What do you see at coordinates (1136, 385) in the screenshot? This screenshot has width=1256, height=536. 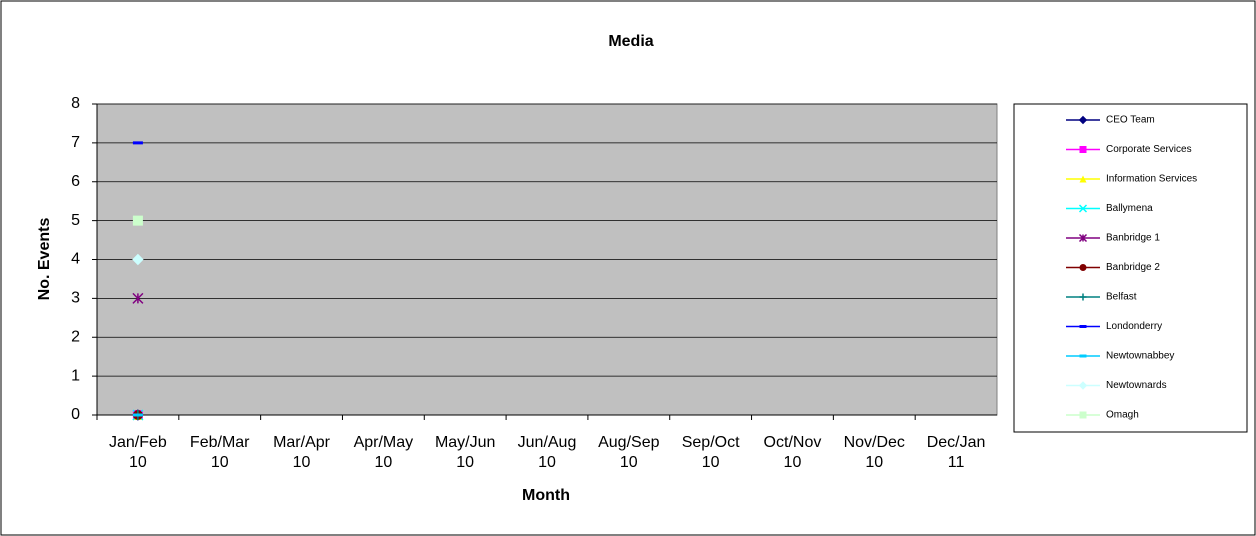 I see `legend-label: Newtownards` at bounding box center [1136, 385].